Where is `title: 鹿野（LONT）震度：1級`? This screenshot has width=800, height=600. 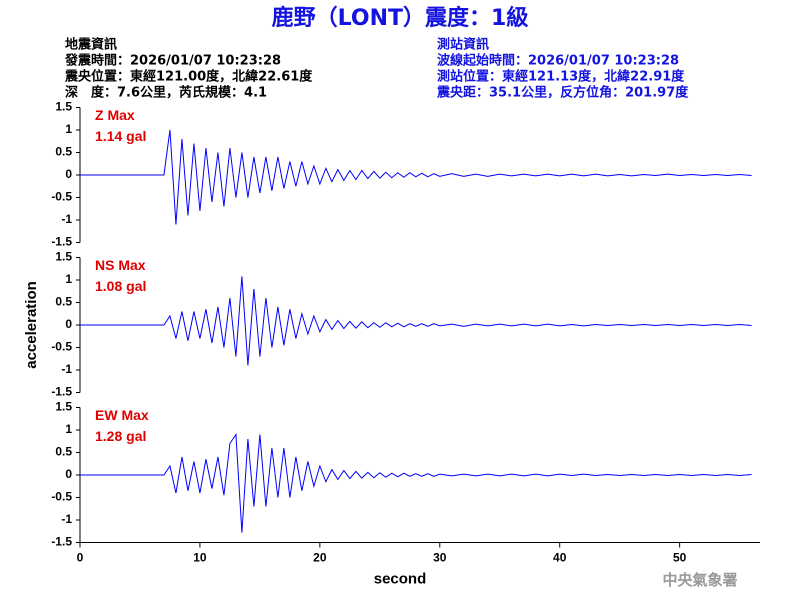 title: 鹿野（LONT）震度：1級 is located at coordinates (400, 18).